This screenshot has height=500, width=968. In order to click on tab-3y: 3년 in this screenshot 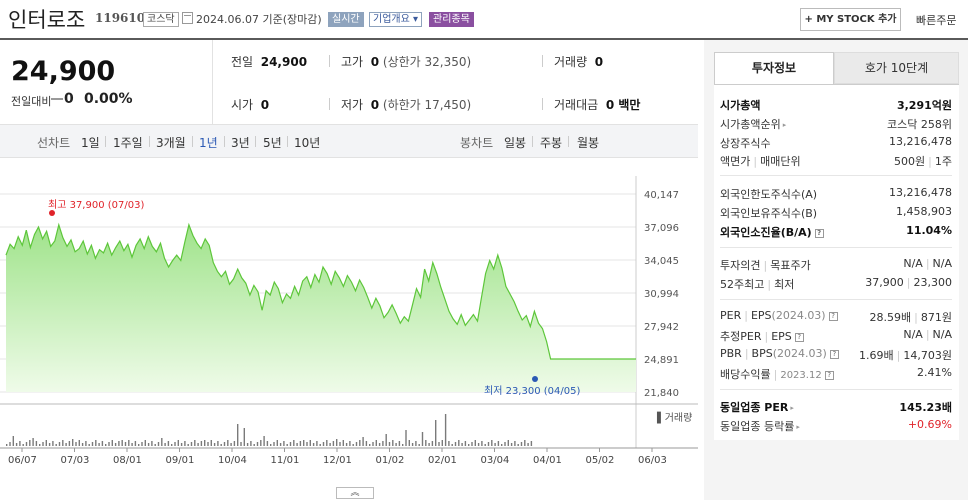, I will do `click(240, 143)`.